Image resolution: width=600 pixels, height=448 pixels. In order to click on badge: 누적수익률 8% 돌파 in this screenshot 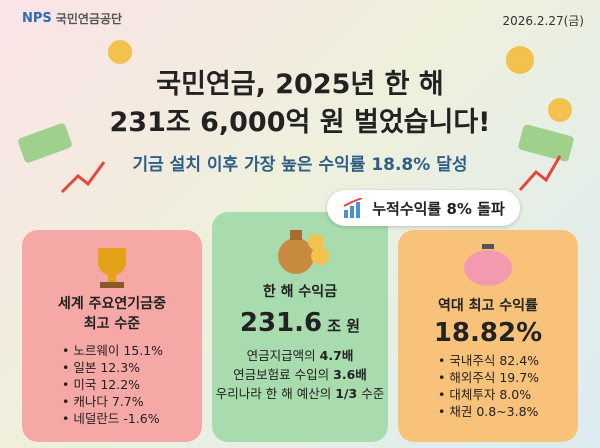, I will do `click(423, 208)`.